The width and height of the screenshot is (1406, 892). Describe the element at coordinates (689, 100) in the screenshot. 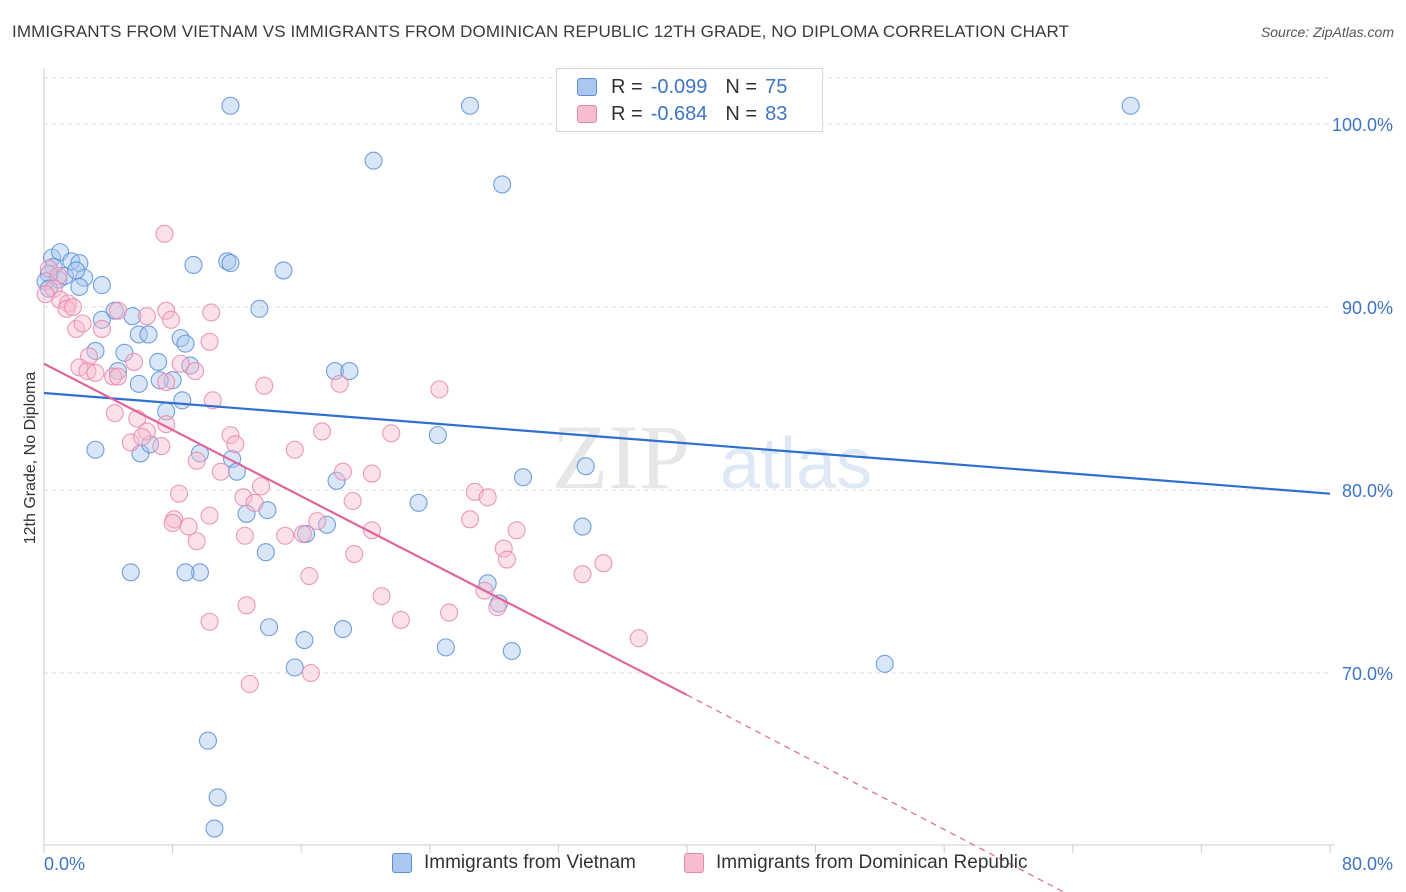

I see `correlation-legend: R = -0.099 N = 75 R = -0.684 N = 83` at that location.